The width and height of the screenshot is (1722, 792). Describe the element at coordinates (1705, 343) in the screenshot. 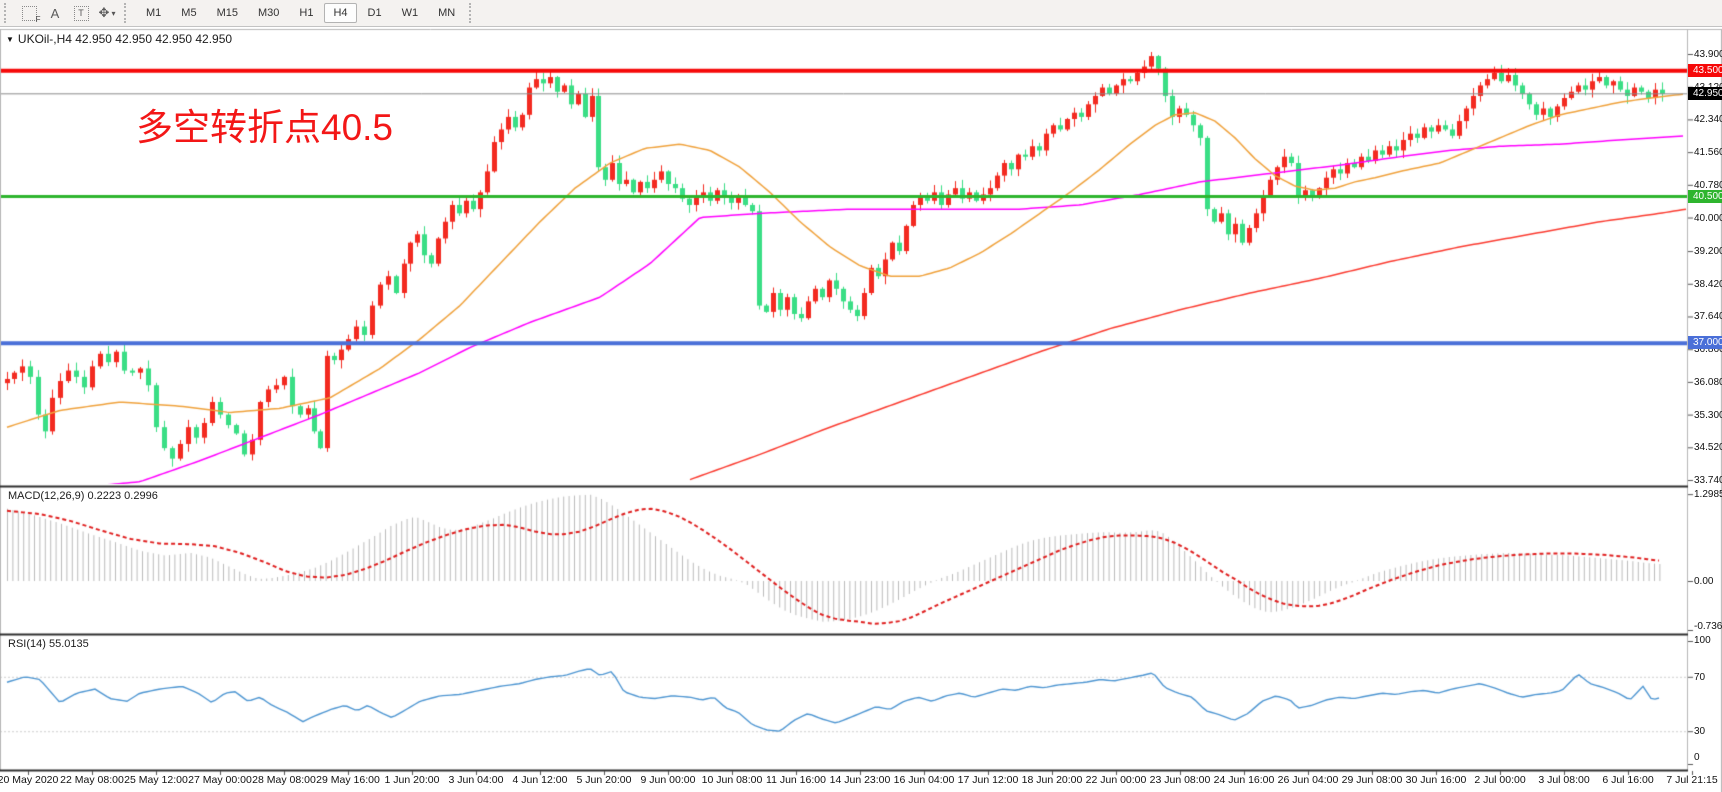

I see `price-level-label-37.000: 37.000` at that location.